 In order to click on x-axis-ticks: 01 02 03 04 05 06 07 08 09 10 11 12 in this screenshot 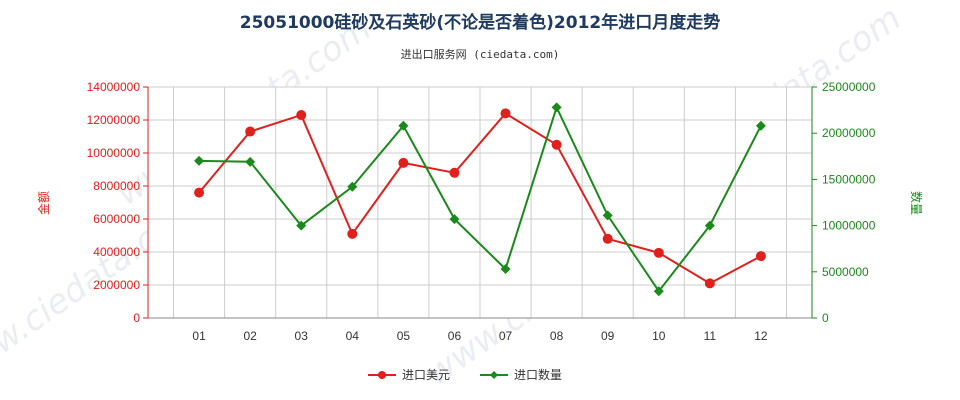, I will do `click(480, 336)`.